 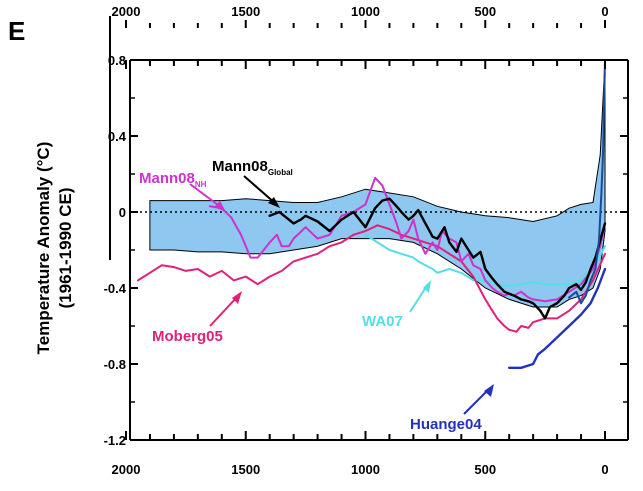 I want to click on series-line-huange04, so click(x=557, y=318).